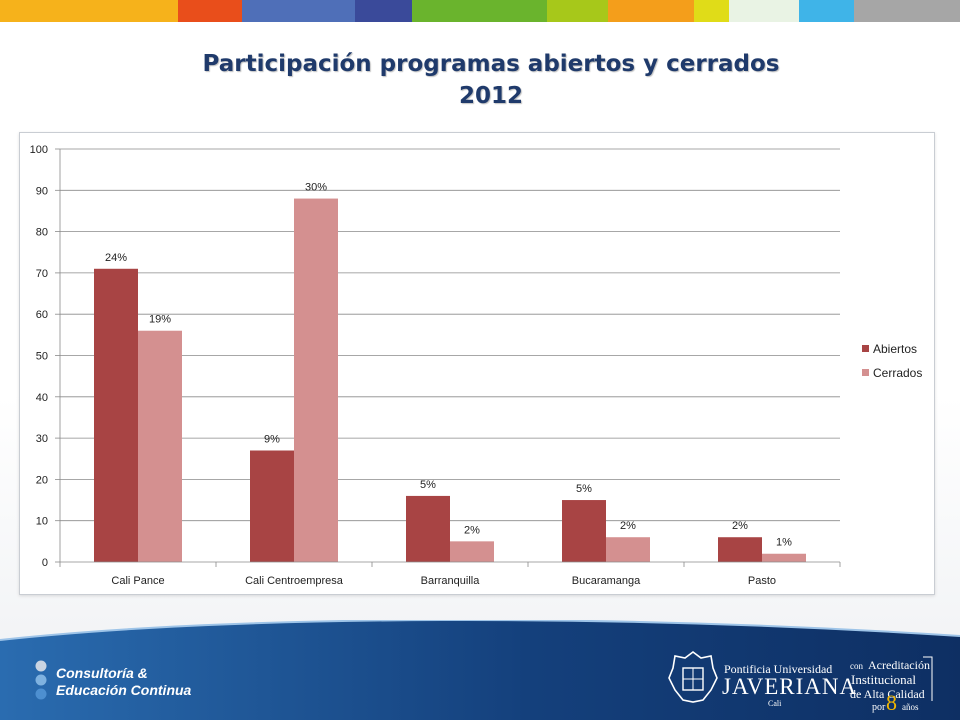 This screenshot has height=720, width=960. Describe the element at coordinates (879, 707) in the screenshot. I see `accreditation-por: por` at that location.